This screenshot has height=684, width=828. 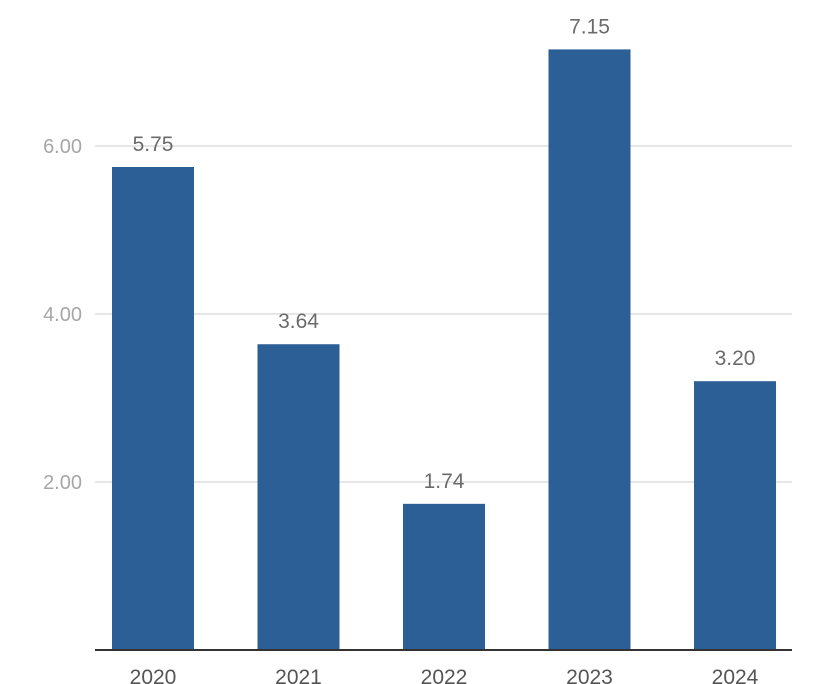 What do you see at coordinates (62, 483) in the screenshot?
I see `y-tick-label: 2.00` at bounding box center [62, 483].